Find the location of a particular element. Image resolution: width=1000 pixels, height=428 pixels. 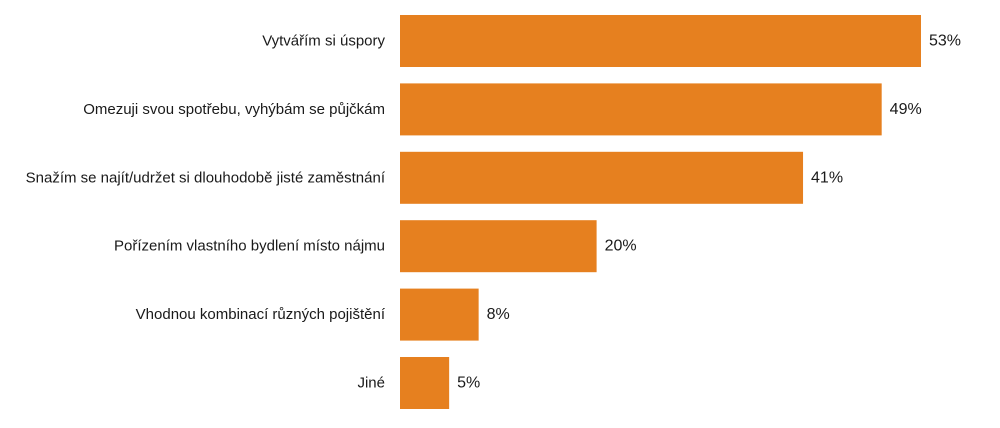

category-label-4: Vhodnou kombinací různých pojištění is located at coordinates (261, 314).